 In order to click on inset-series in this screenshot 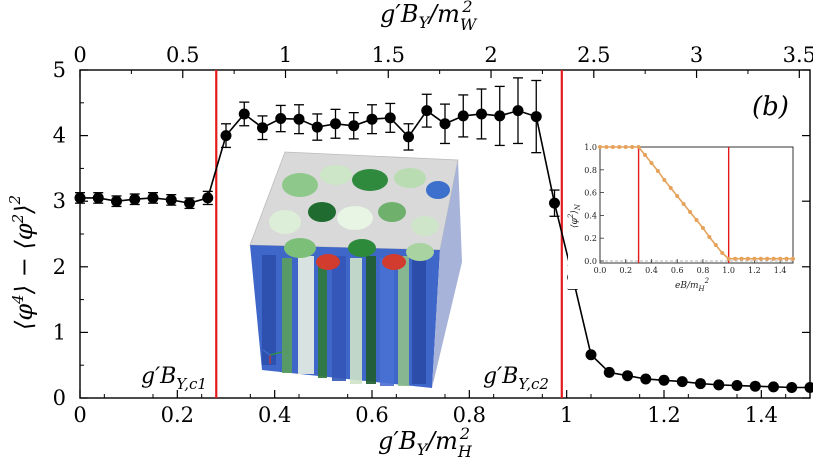, I will do `click(696, 203)`.